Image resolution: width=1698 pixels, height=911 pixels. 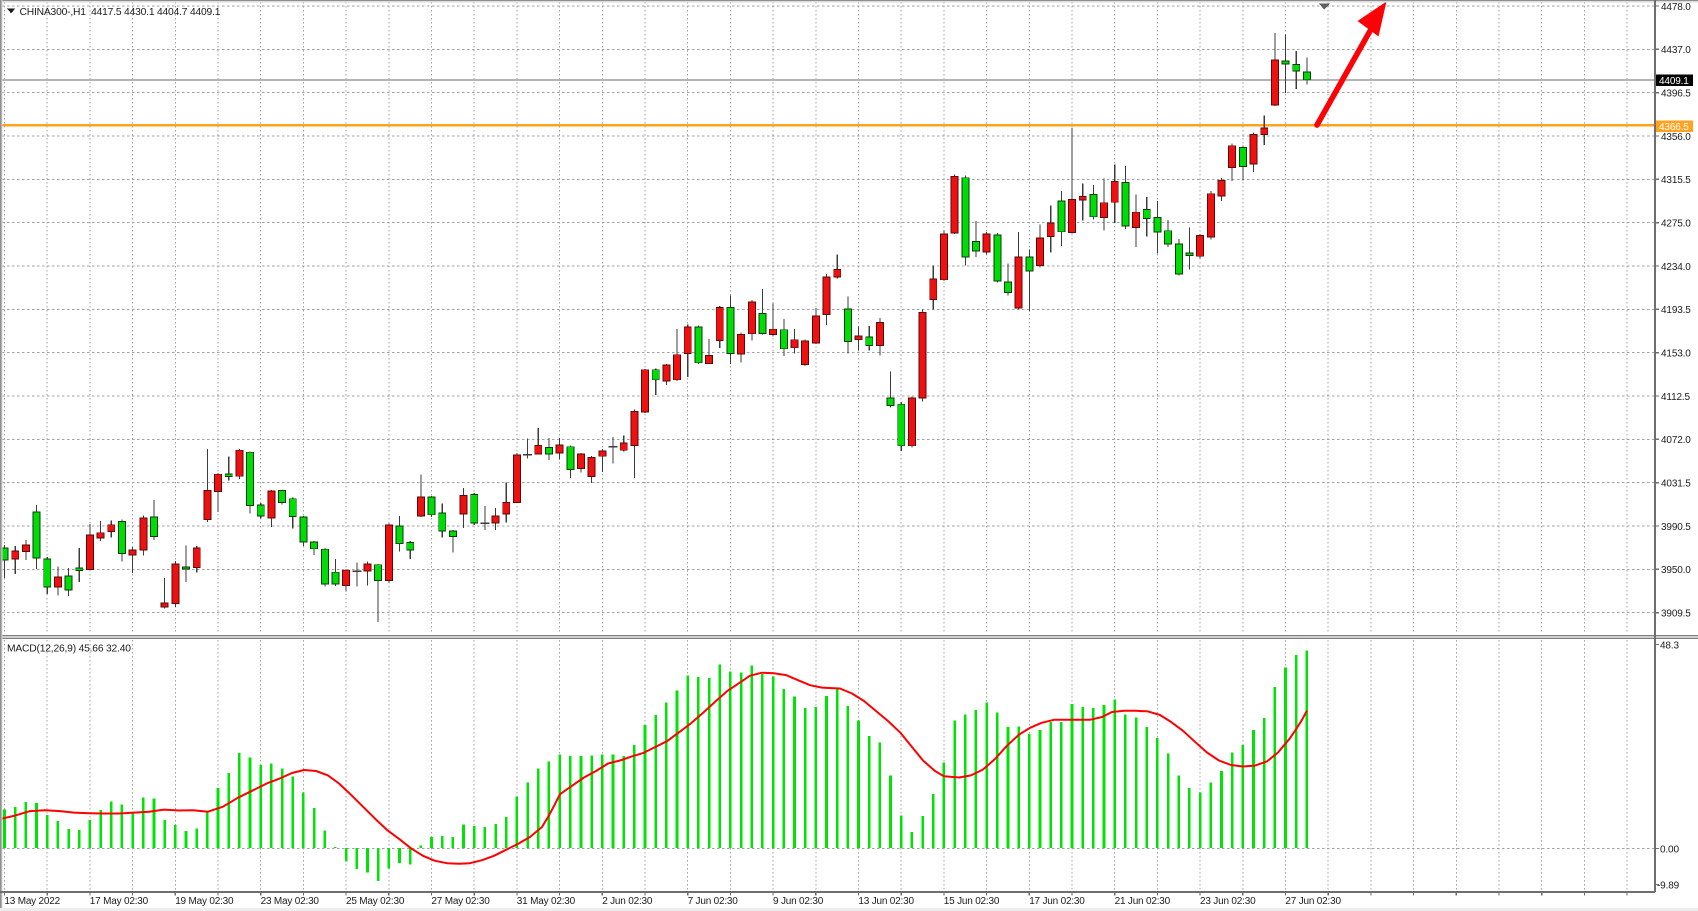 I want to click on svg-text: 4031.5, so click(x=1676, y=484).